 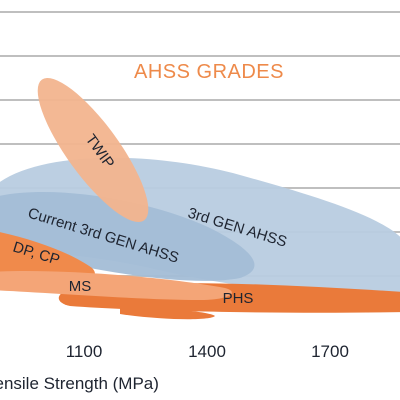 What do you see at coordinates (167, 313) in the screenshot?
I see `region-lower-sliver` at bounding box center [167, 313].